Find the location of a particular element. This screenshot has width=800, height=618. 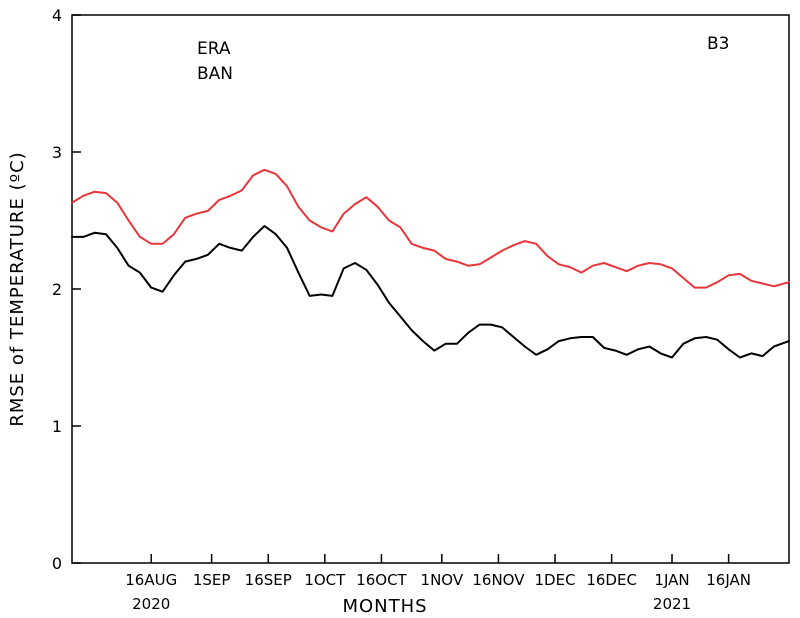

y-axis-title: RMSE of TEMPERATURE (ºC) is located at coordinates (17, 288).